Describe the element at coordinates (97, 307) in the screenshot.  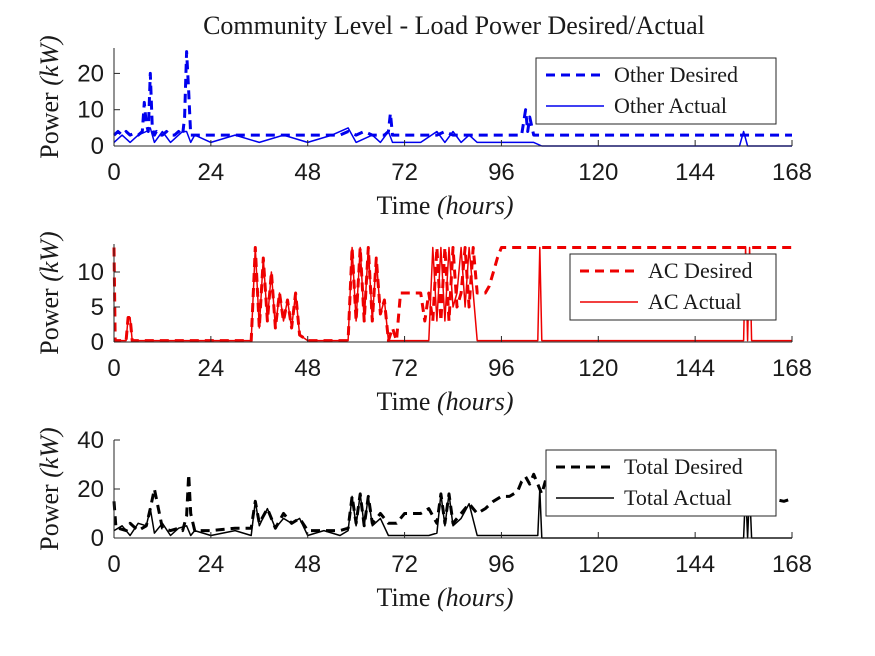
I see `y-tick-label: 5` at that location.